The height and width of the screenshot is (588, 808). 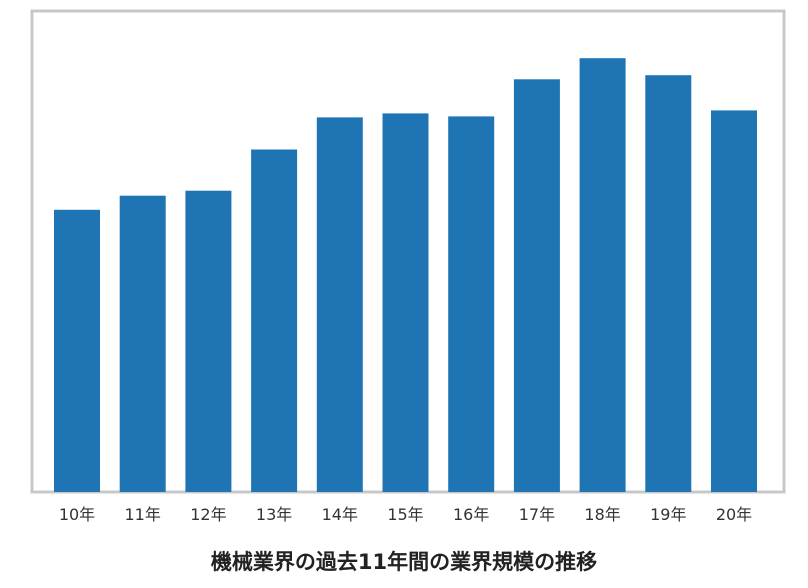 What do you see at coordinates (340, 514) in the screenshot?
I see `x-tick-label: 14年` at bounding box center [340, 514].